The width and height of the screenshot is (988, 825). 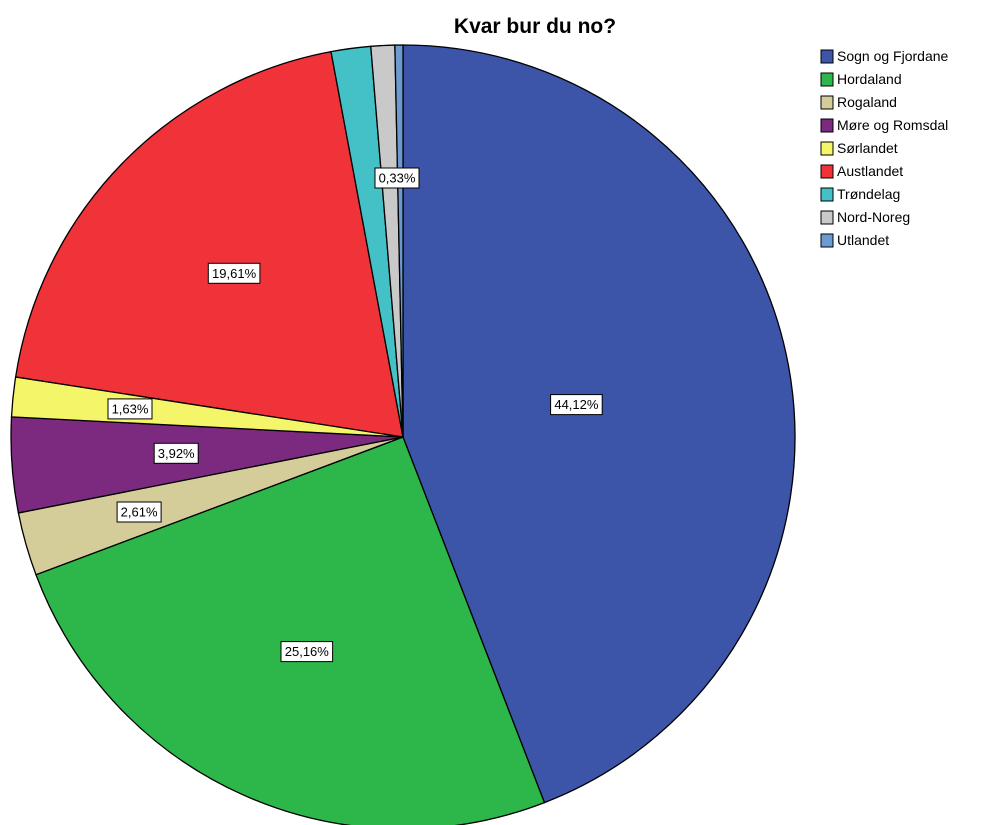 I want to click on legend-label-austlandet: Austlandet, so click(x=870, y=171).